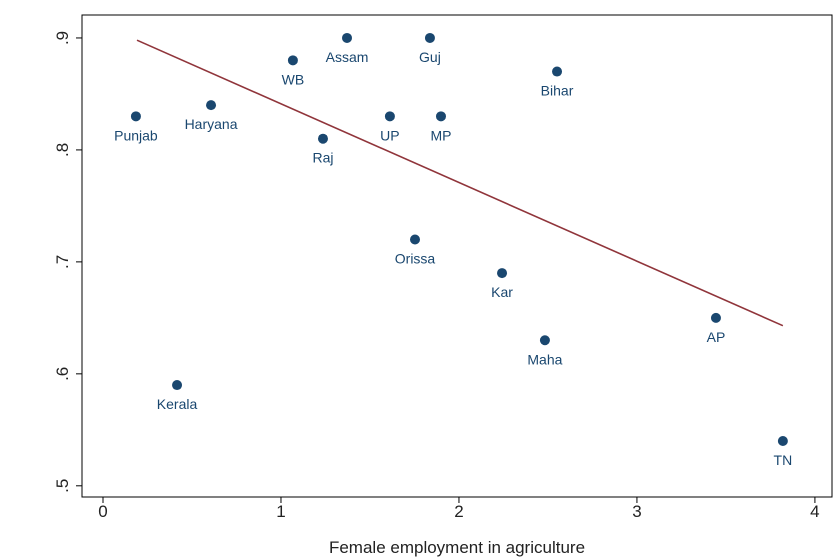  What do you see at coordinates (102, 511) in the screenshot?
I see `x-tick-label: 0` at bounding box center [102, 511].